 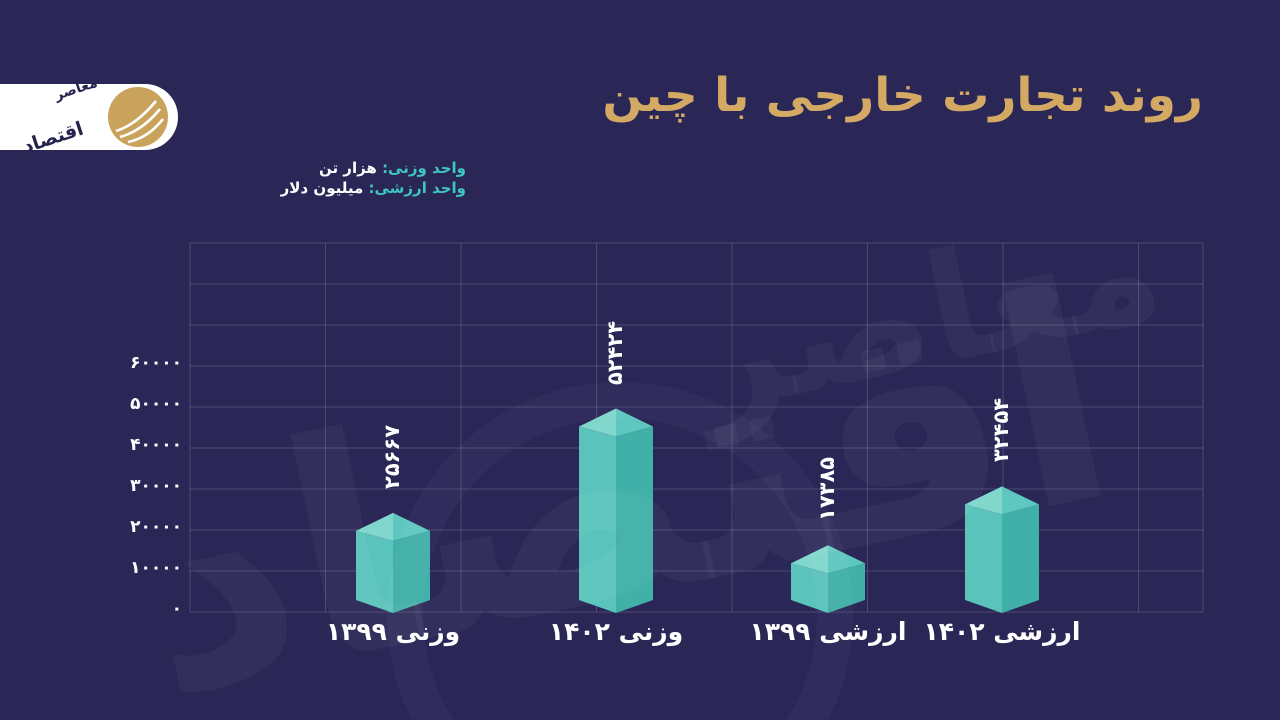 What do you see at coordinates (62, 117) in the screenshot?
I see `logo-calligraphy: معاصر اقتصاد` at bounding box center [62, 117].